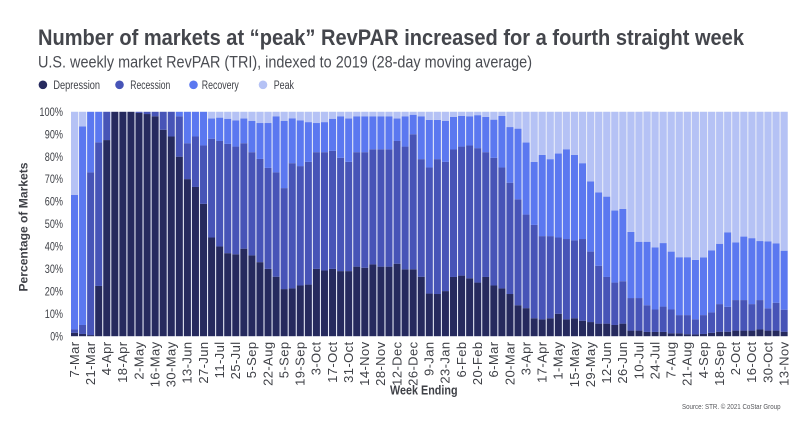 This screenshot has height=424, width=800. Describe the element at coordinates (445, 363) in the screenshot. I see `svg-text: 23-Jan` at that location.